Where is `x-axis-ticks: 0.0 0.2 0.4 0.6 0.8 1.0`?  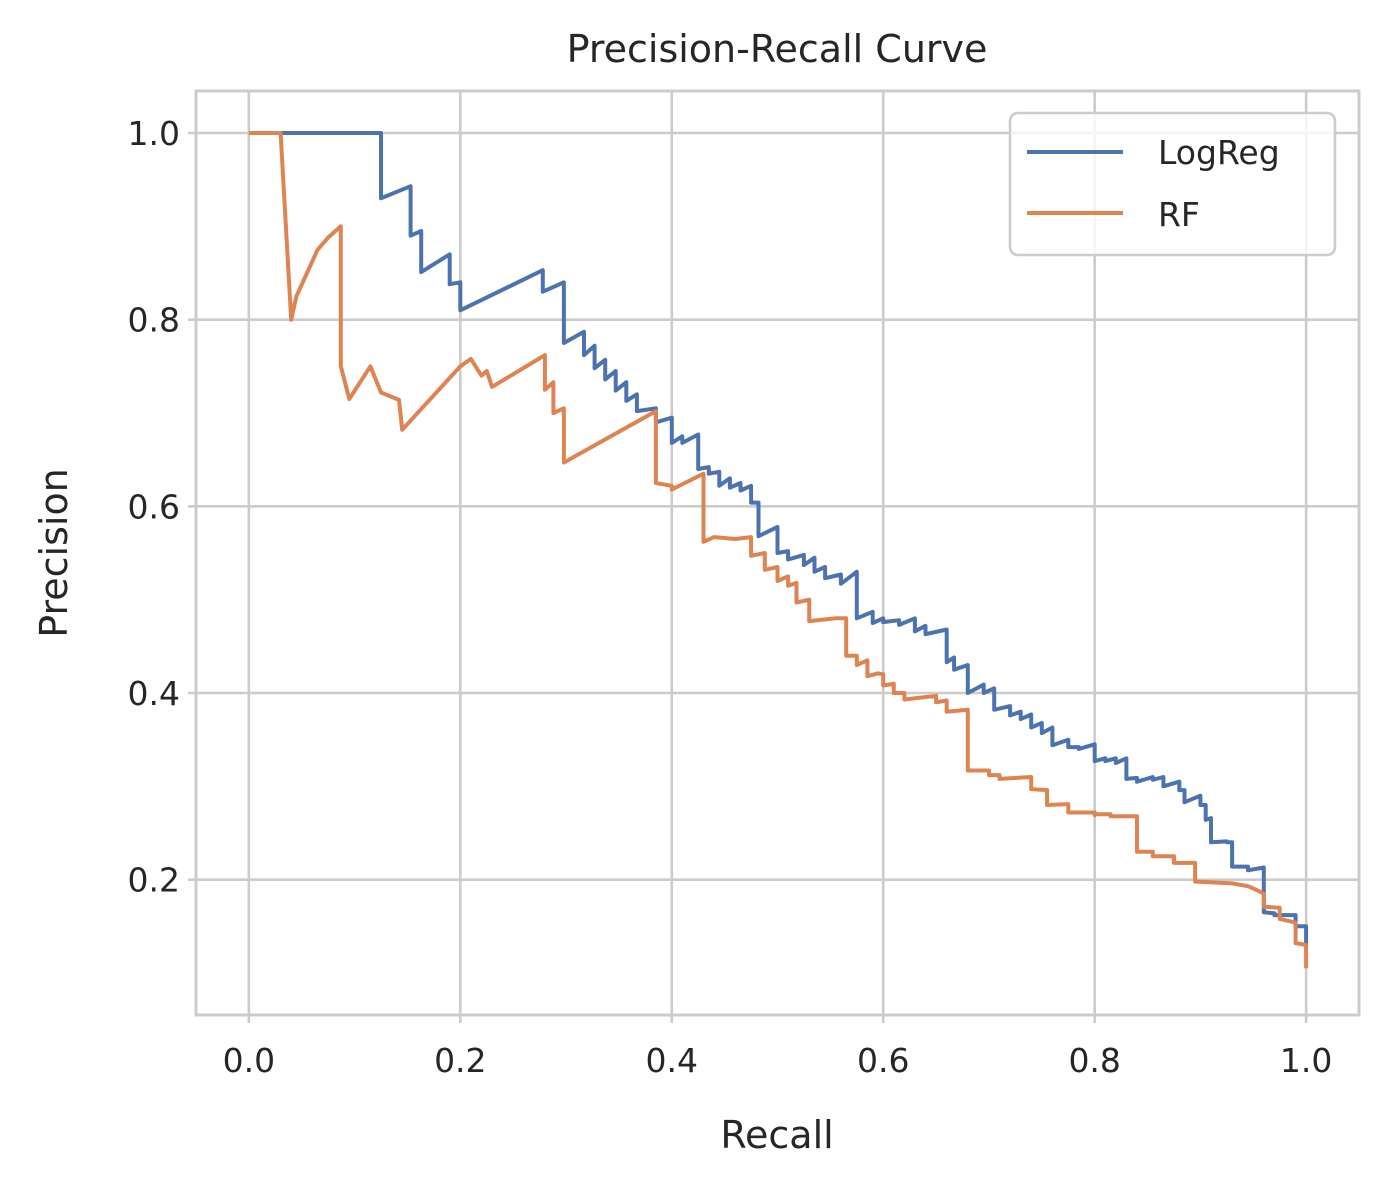
x-axis-ticks: 0.0 0.2 0.4 0.6 0.8 1.0 is located at coordinates (777, 1047).